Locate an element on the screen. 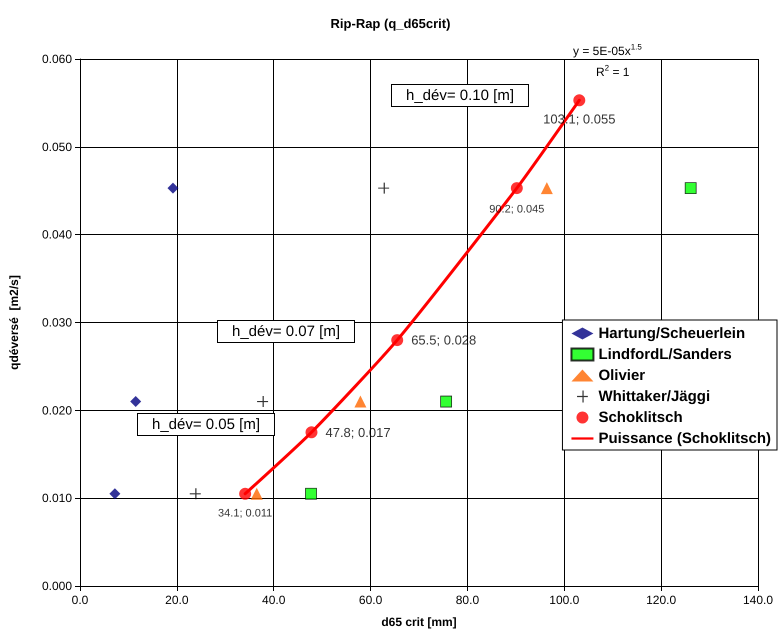 This screenshot has width=781, height=641. annotation: h_dév= 0.05 [m] is located at coordinates (206, 424).